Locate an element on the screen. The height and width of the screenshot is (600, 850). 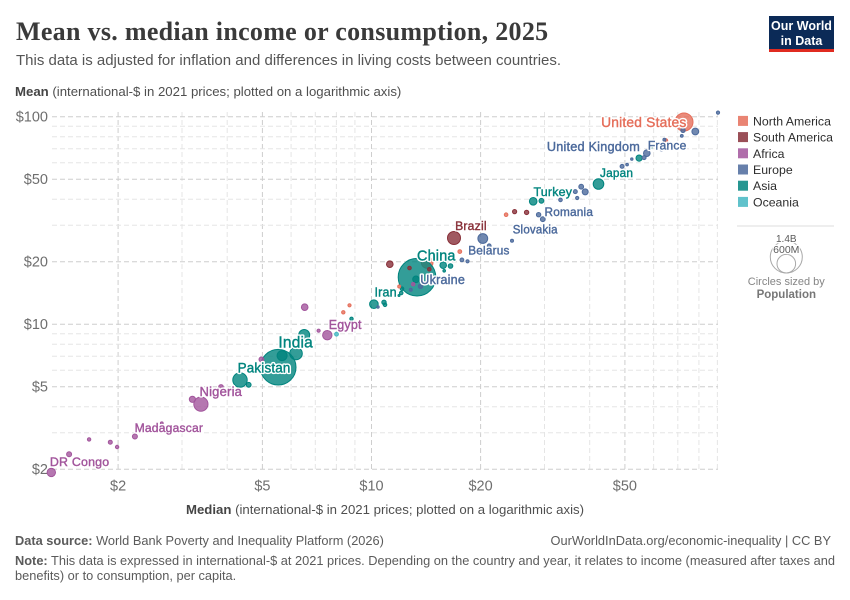
svg-text: Asia is located at coordinates (765, 186).